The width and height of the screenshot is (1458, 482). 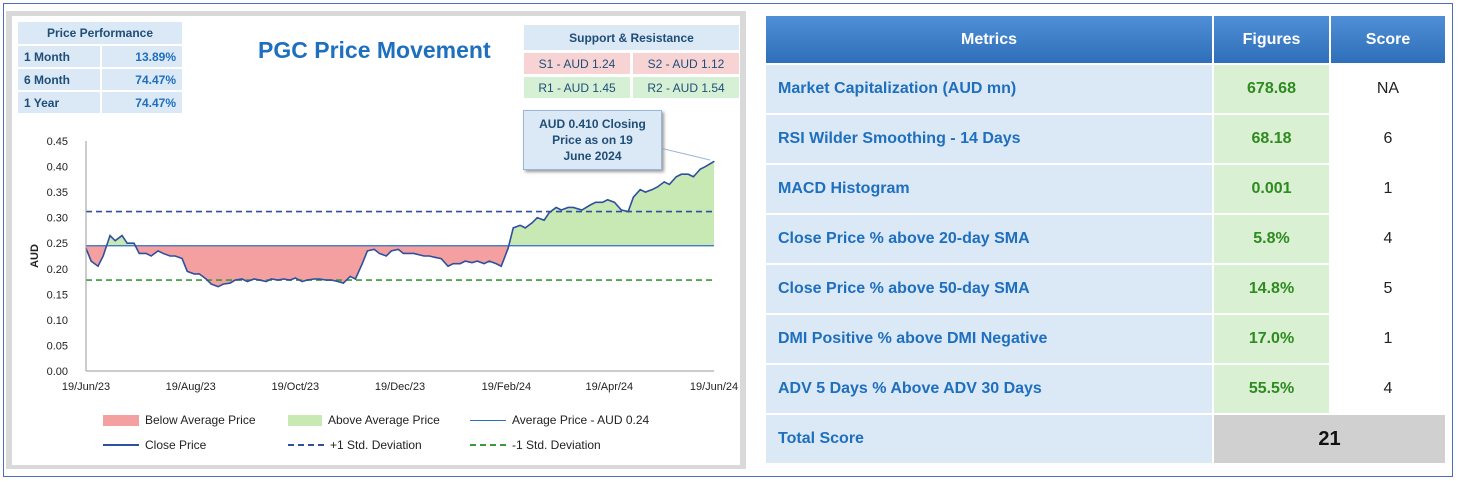 What do you see at coordinates (35, 256) in the screenshot?
I see `y-axis-label: AUD` at bounding box center [35, 256].